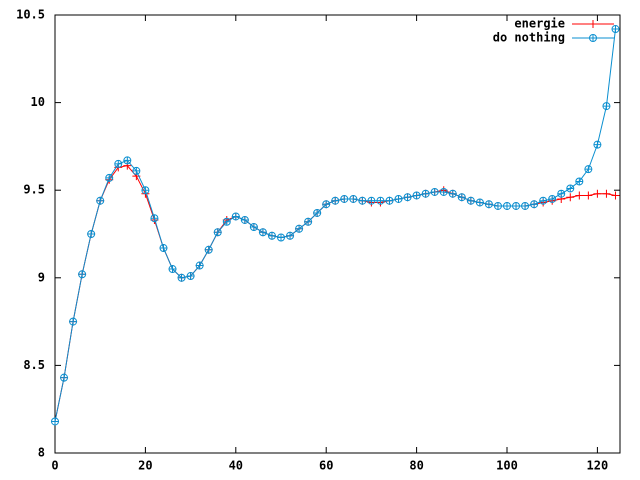 The image size is (640, 480). I want to click on legend-label: do nothing, so click(529, 38).